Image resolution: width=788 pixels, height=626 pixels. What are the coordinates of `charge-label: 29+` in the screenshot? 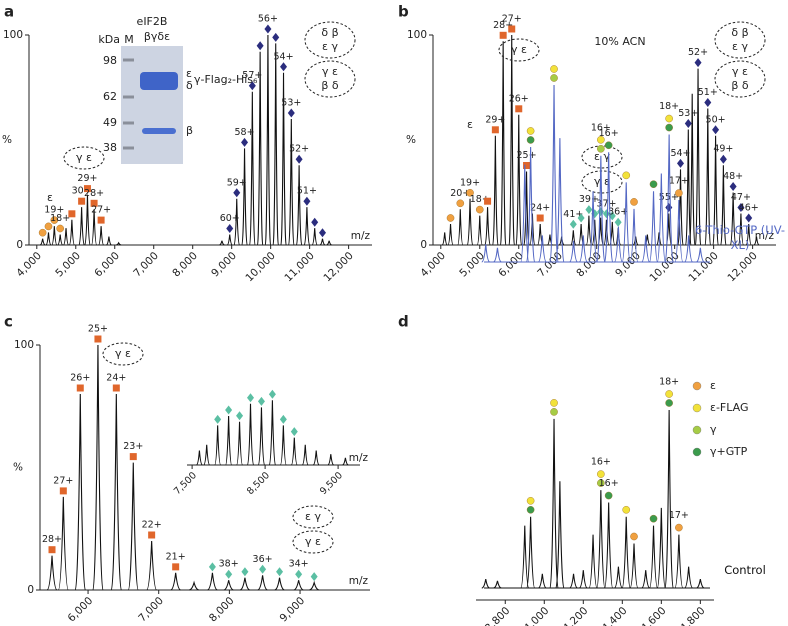 It's located at (87, 178).